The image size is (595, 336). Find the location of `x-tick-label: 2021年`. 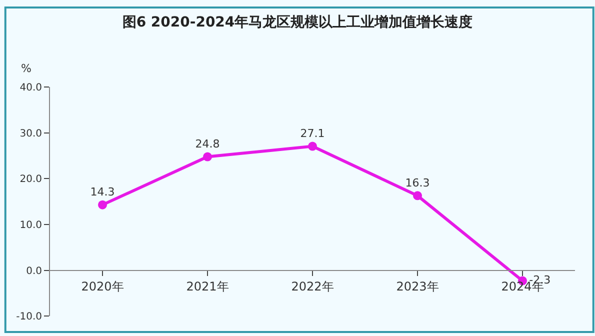

x-tick-label: 2021年 is located at coordinates (207, 287).